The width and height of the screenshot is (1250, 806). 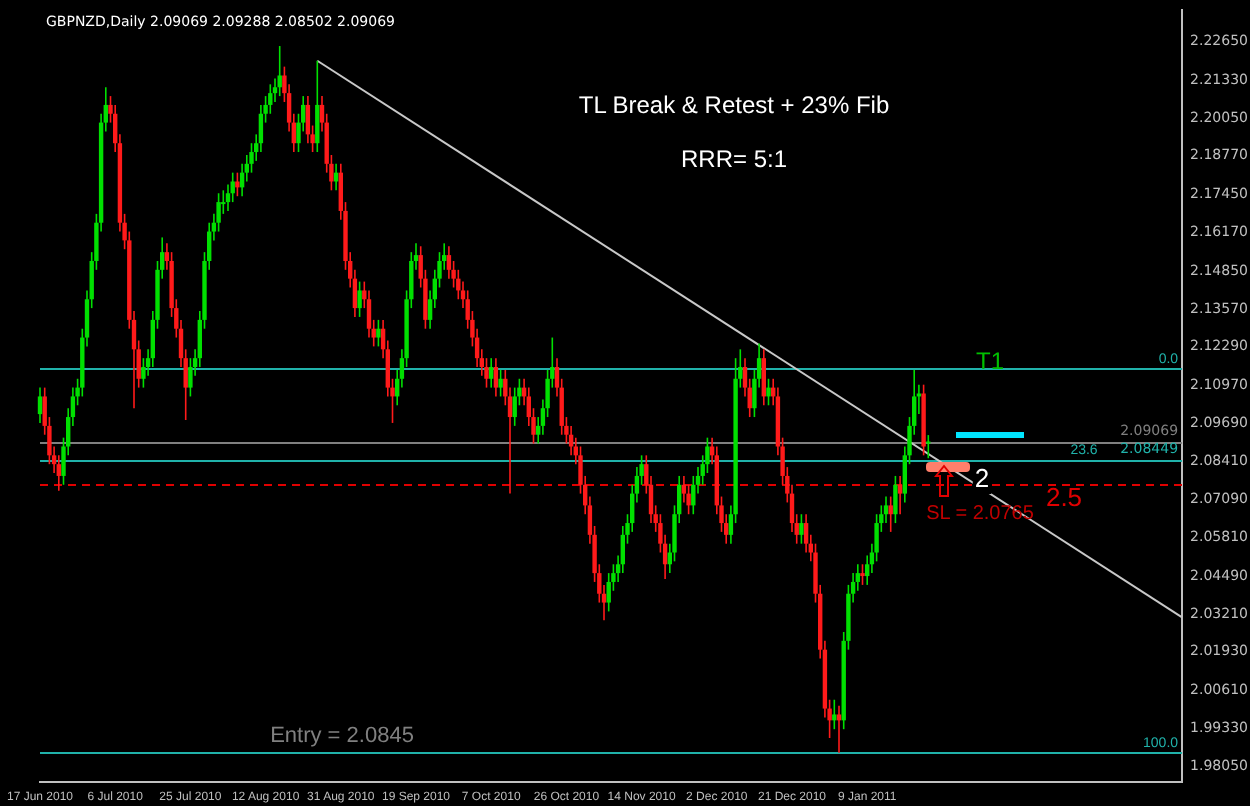 I want to click on annotation: T1, so click(x=990, y=360).